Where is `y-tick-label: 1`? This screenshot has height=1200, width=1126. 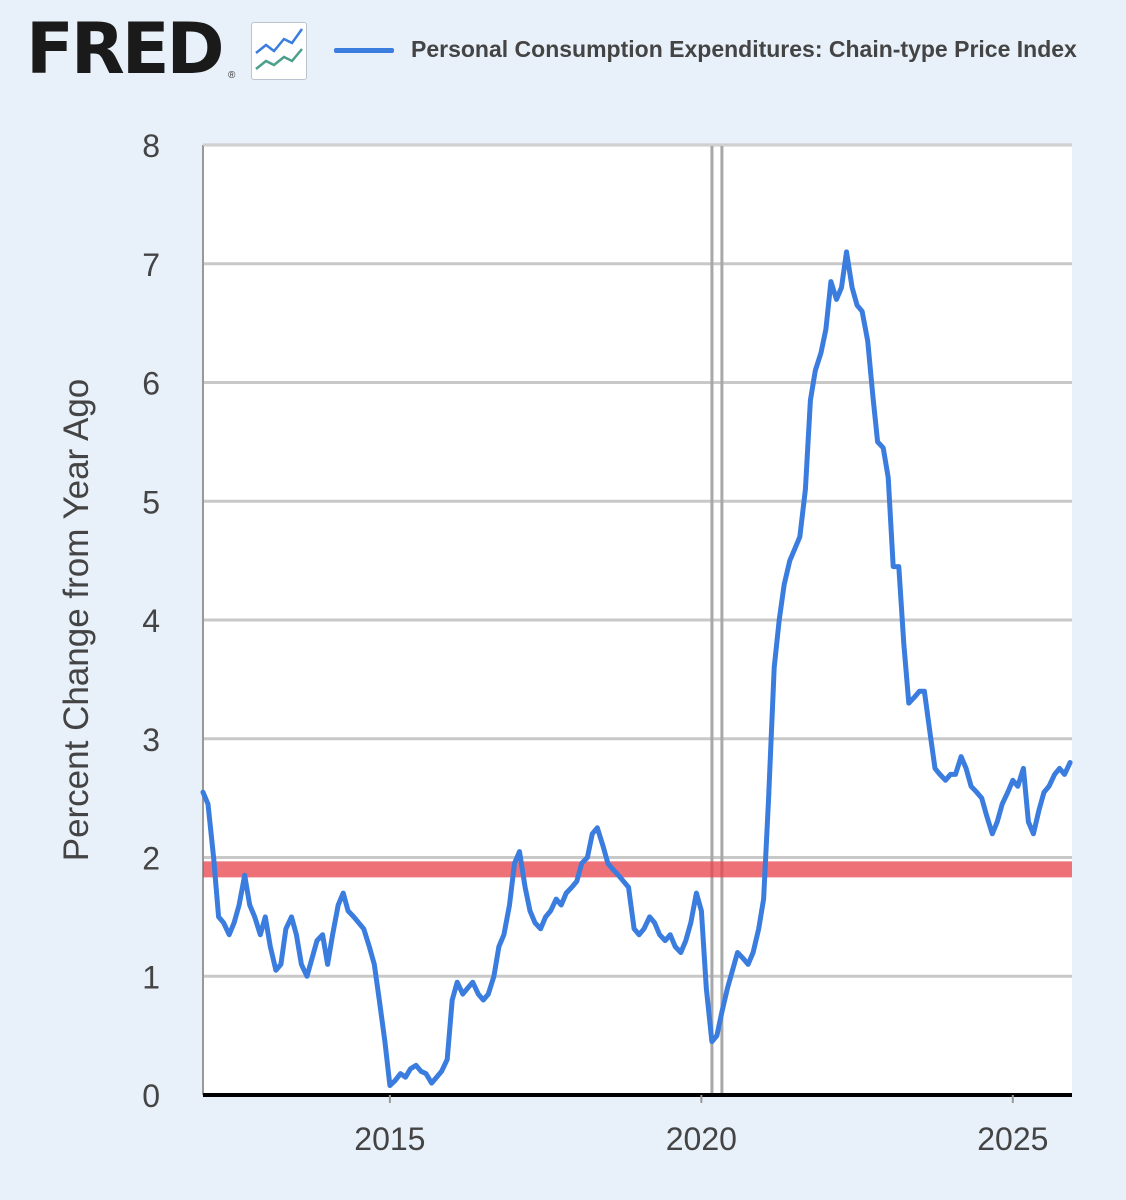 y-tick-label: 1 is located at coordinates (151, 977).